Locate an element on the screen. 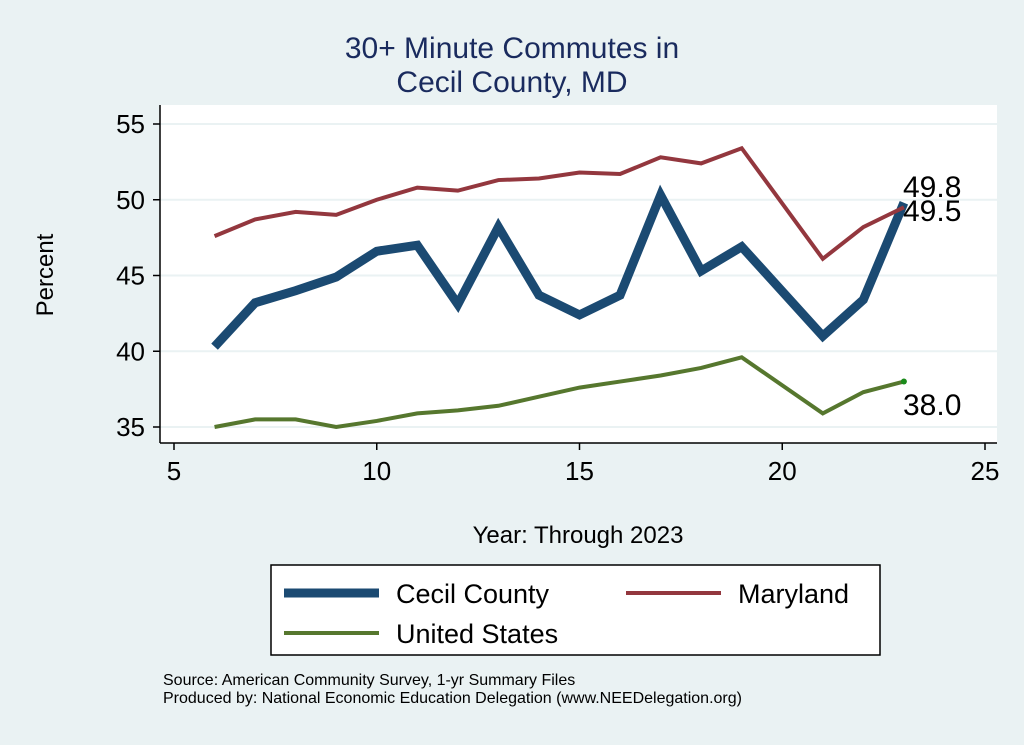  legend-label: Maryland is located at coordinates (793, 594).